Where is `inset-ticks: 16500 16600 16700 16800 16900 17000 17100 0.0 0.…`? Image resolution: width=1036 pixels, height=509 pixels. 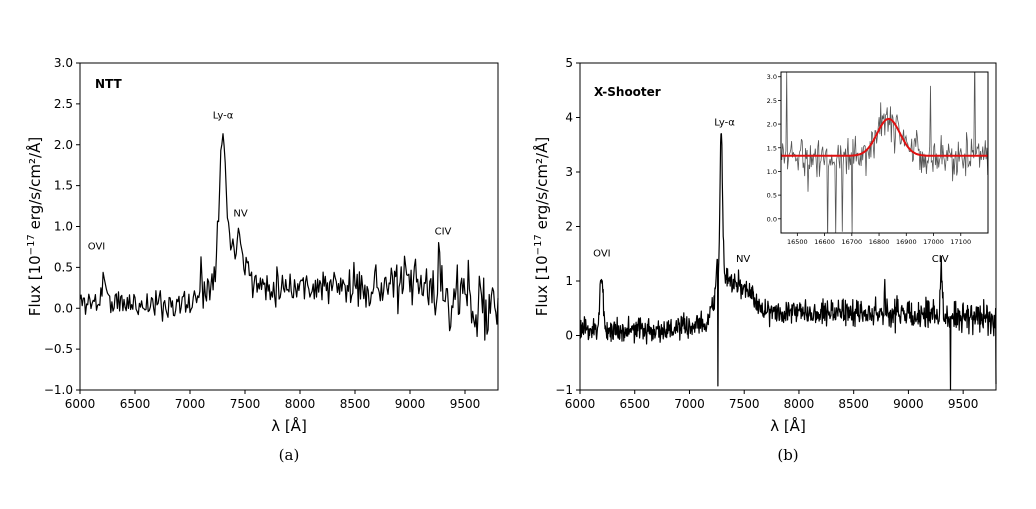
inset-ticks: 16500 16600 16700 16800 16900 17000 17100 0.0 0.… is located at coordinates (869, 159).